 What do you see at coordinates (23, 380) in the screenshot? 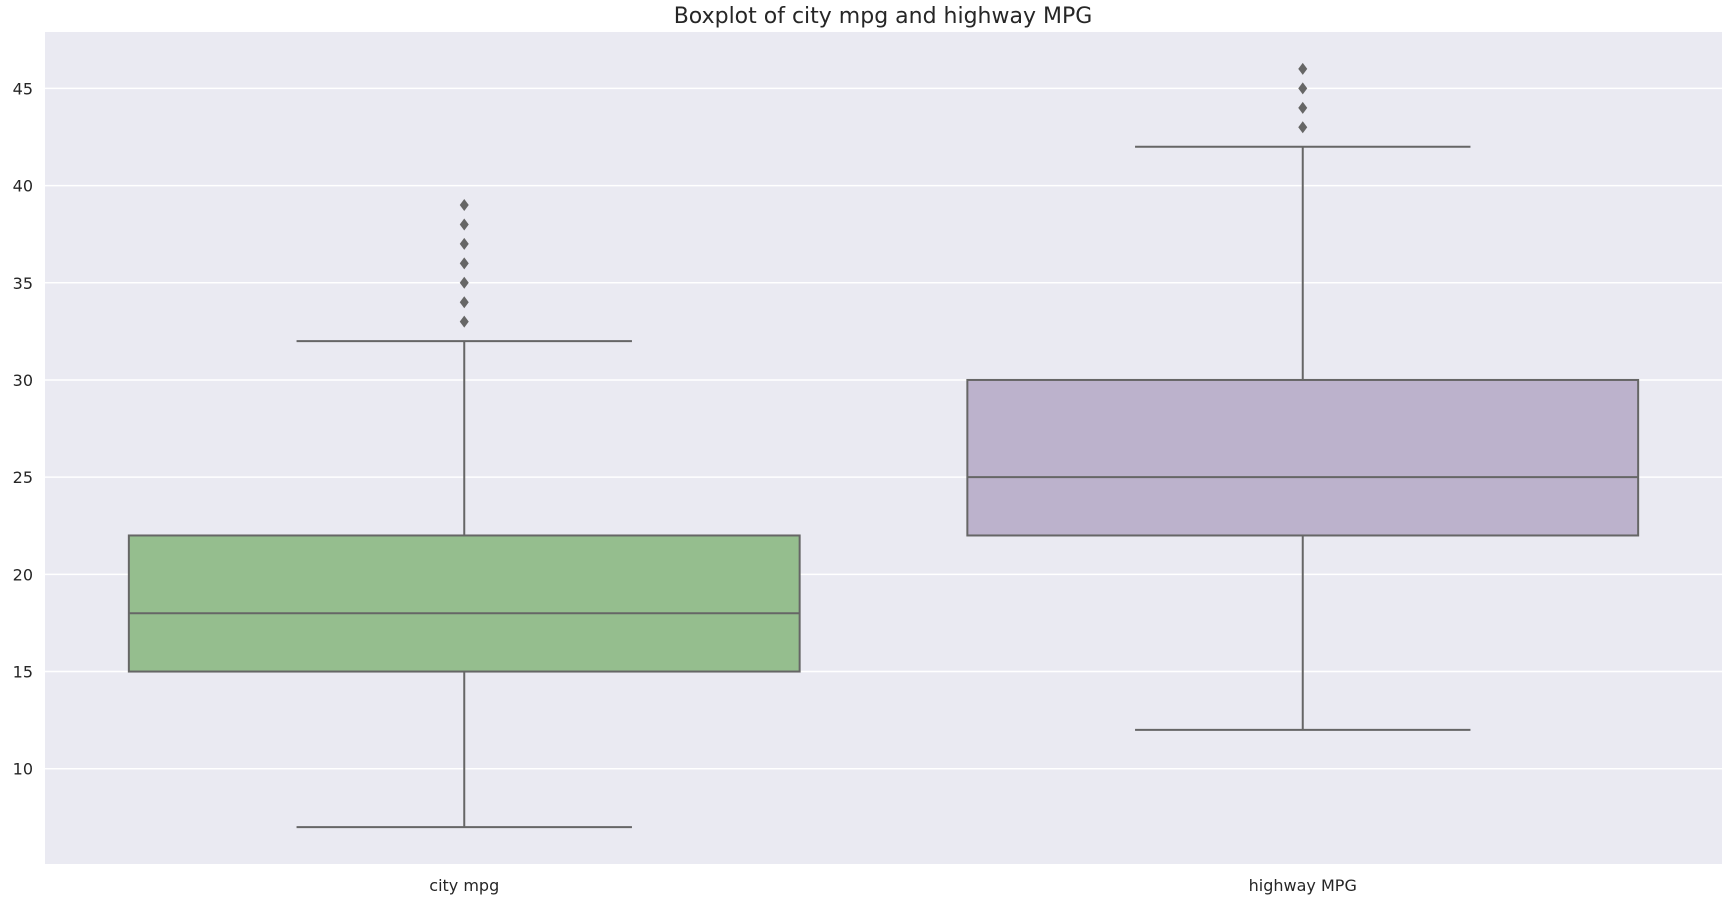
I see `y-tick-label: 30` at bounding box center [23, 380].